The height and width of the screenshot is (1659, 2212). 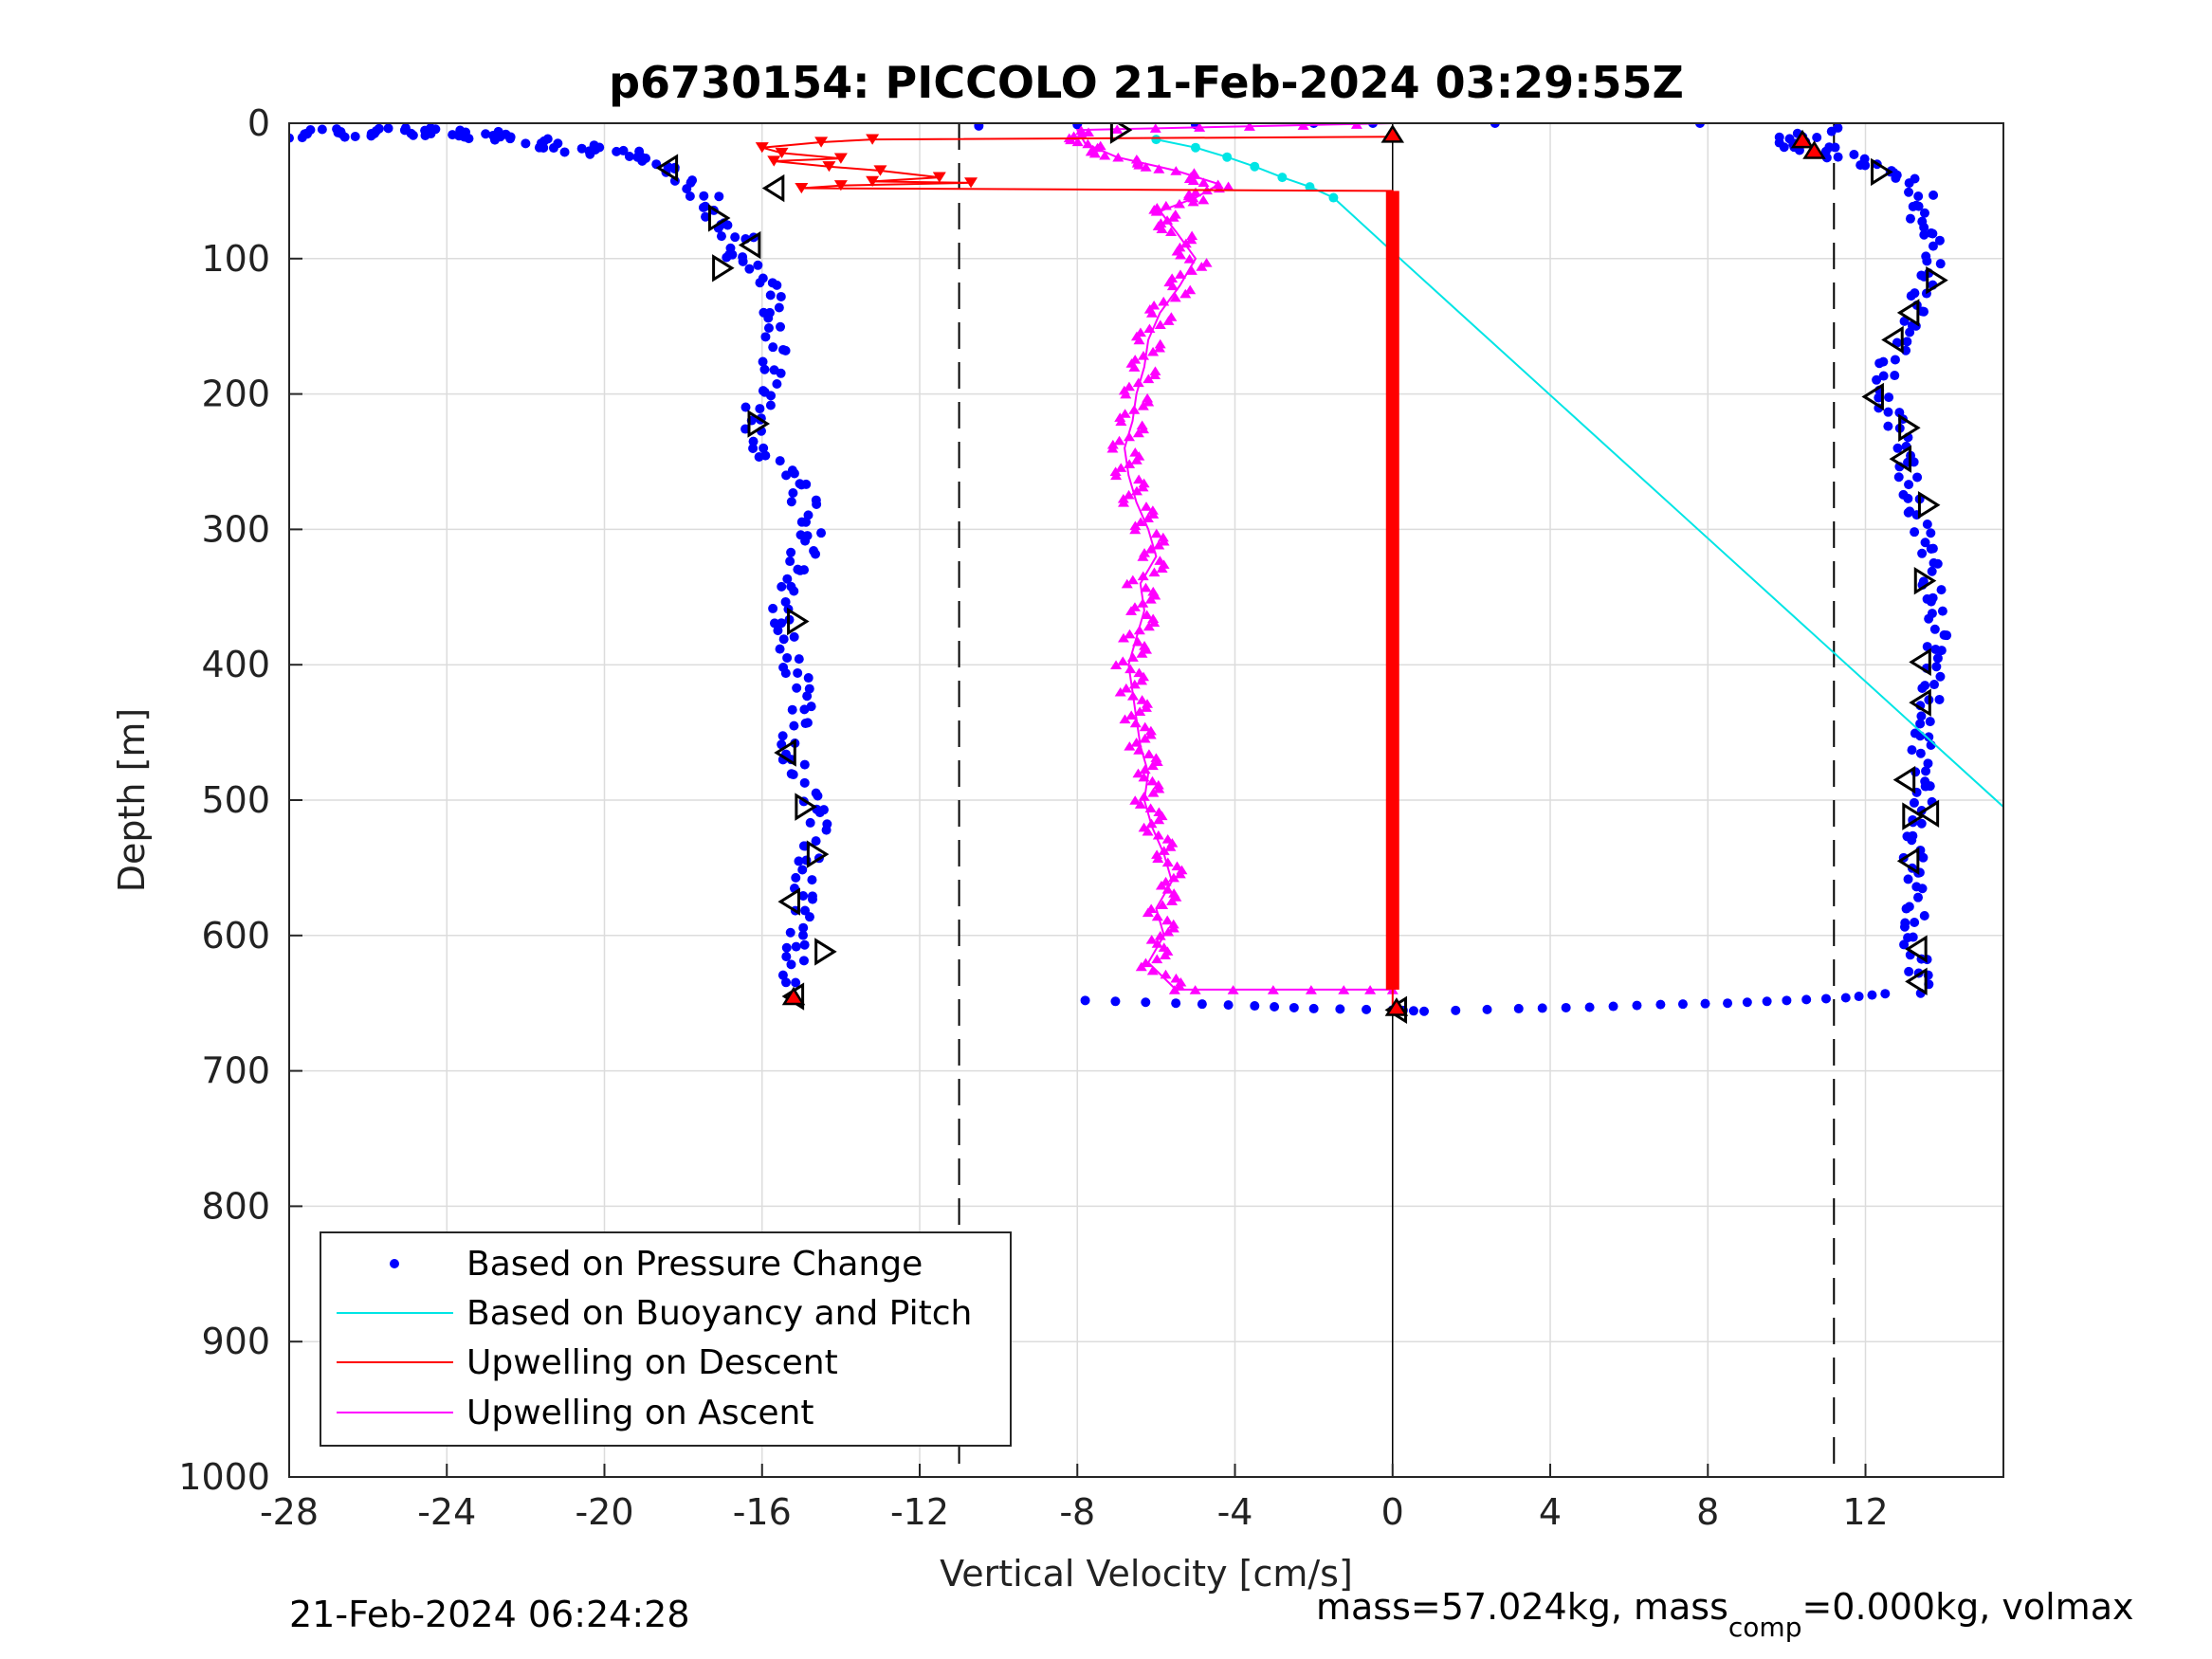 I want to click on legend-box, so click(x=666, y=1339).